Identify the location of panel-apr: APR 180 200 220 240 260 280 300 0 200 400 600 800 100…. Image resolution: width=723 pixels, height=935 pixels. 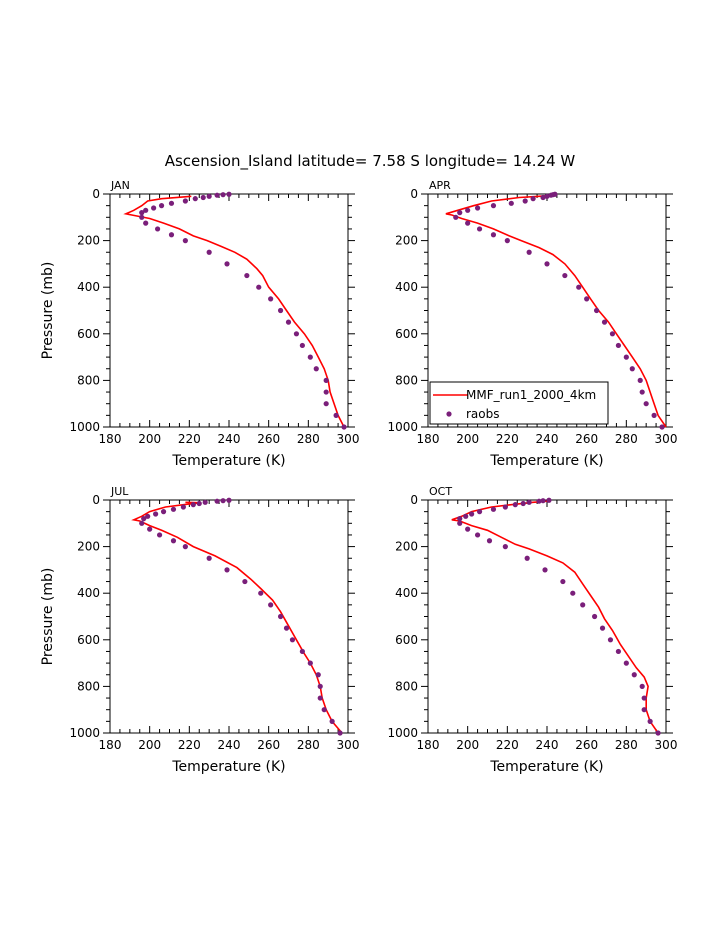
(532, 324).